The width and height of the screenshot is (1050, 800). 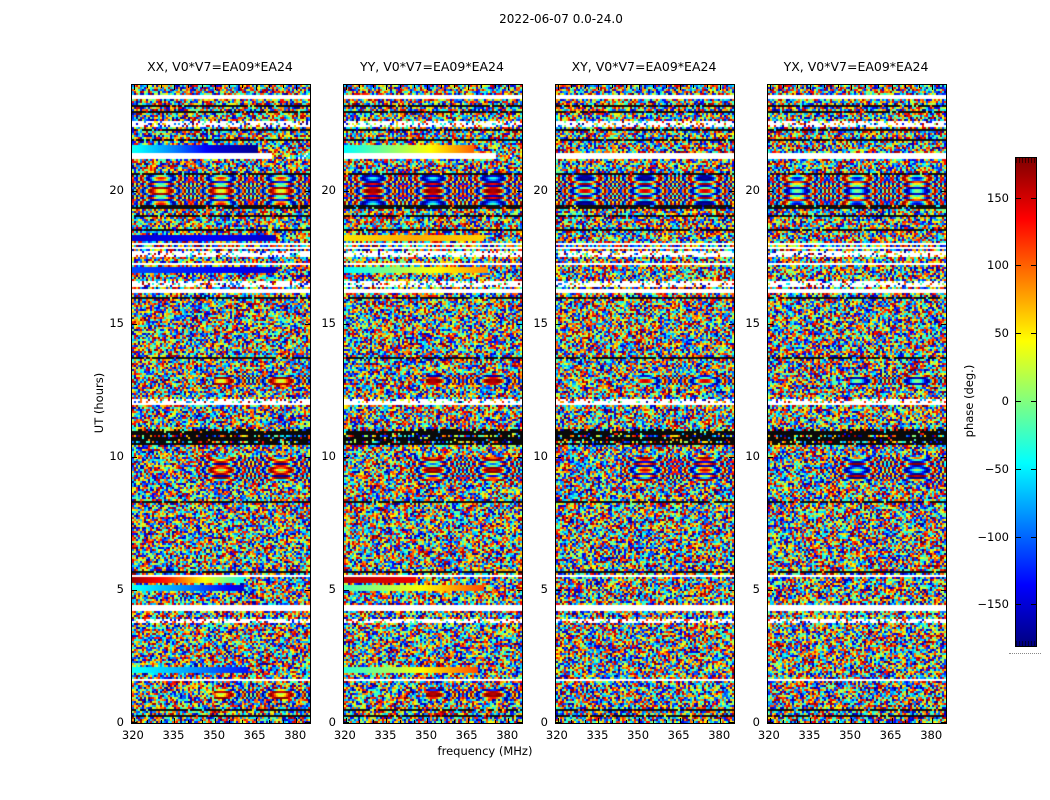 What do you see at coordinates (856, 66) in the screenshot?
I see `panel-title-yx: YX, V0*V7=EA09*EA24` at bounding box center [856, 66].